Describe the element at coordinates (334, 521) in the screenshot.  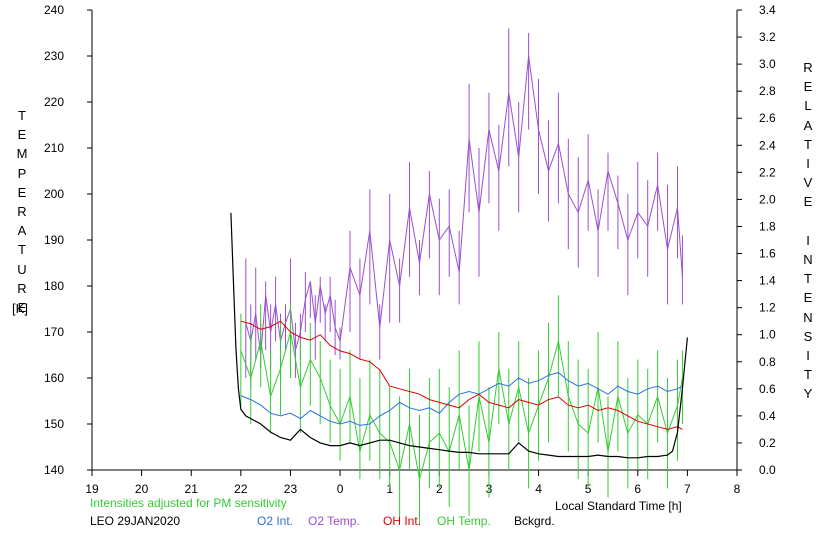
I see `legend-entry: O2 Temp.` at that location.